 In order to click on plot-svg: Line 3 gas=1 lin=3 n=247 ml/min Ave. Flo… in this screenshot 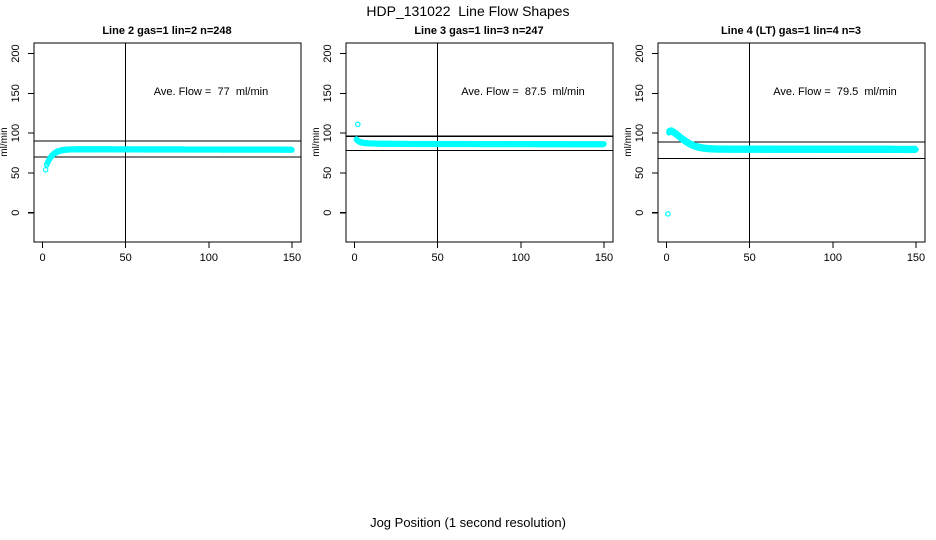, I will do `click(463, 144)`.